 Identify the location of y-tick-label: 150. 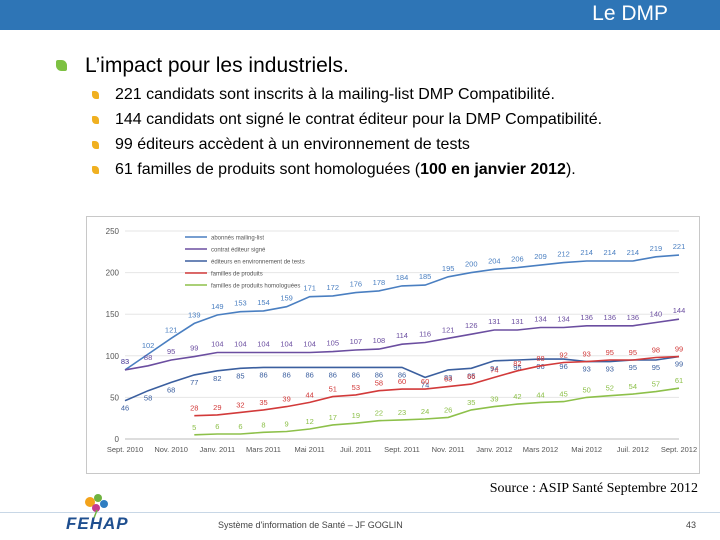
(113, 314).